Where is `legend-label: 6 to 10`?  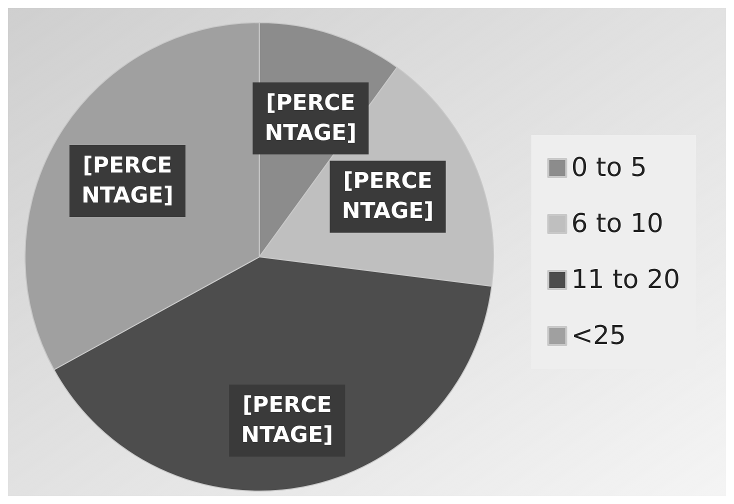 legend-label: 6 to 10 is located at coordinates (617, 224).